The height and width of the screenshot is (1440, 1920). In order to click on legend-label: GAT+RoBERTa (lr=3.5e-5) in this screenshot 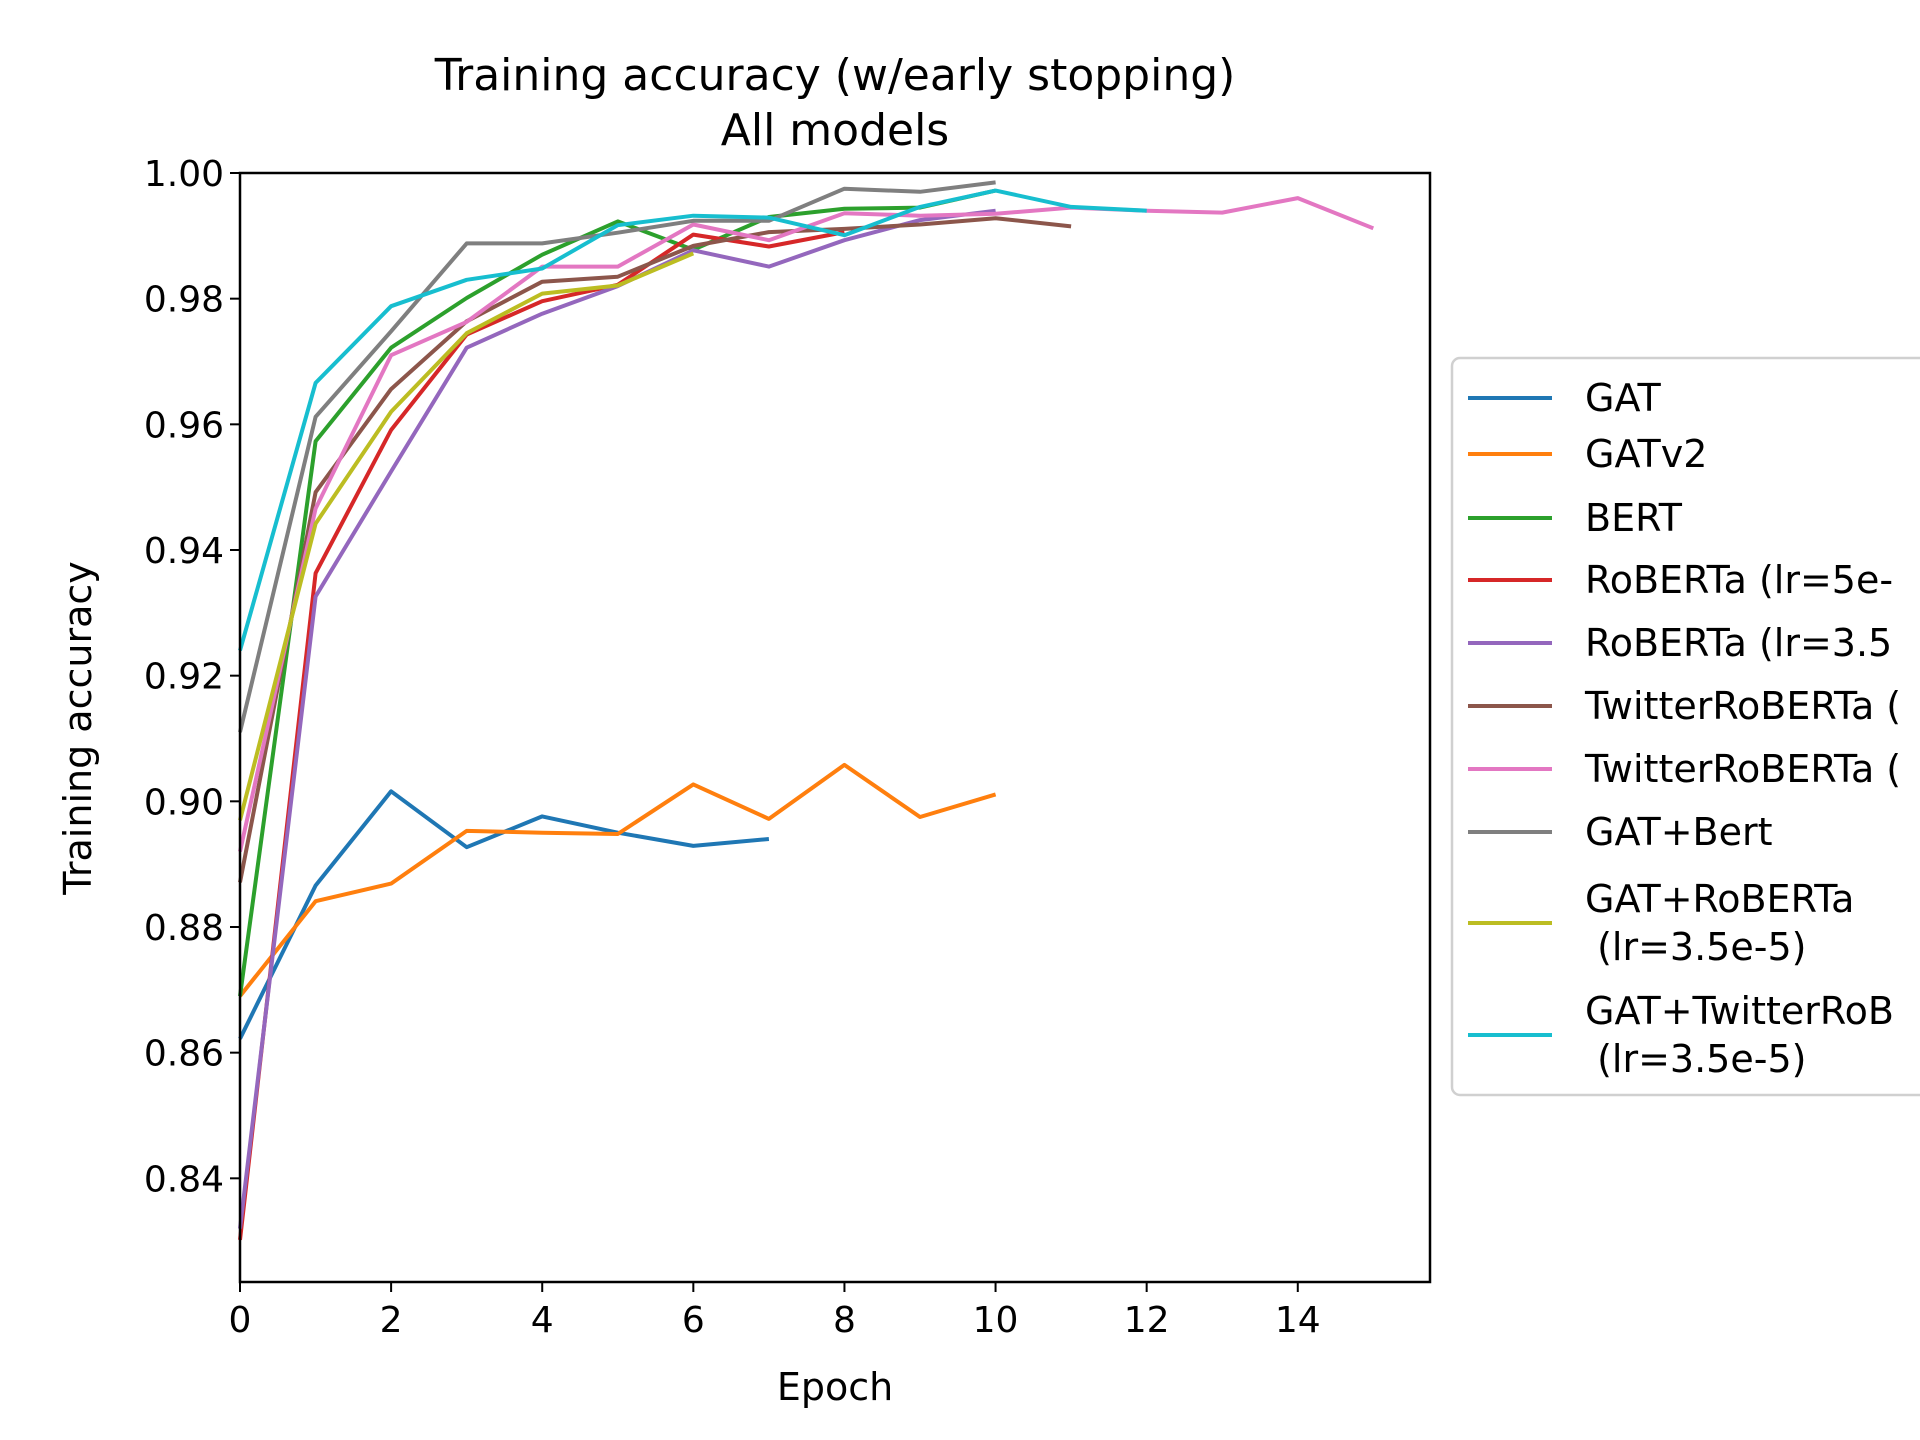, I will do `click(1719, 923)`.